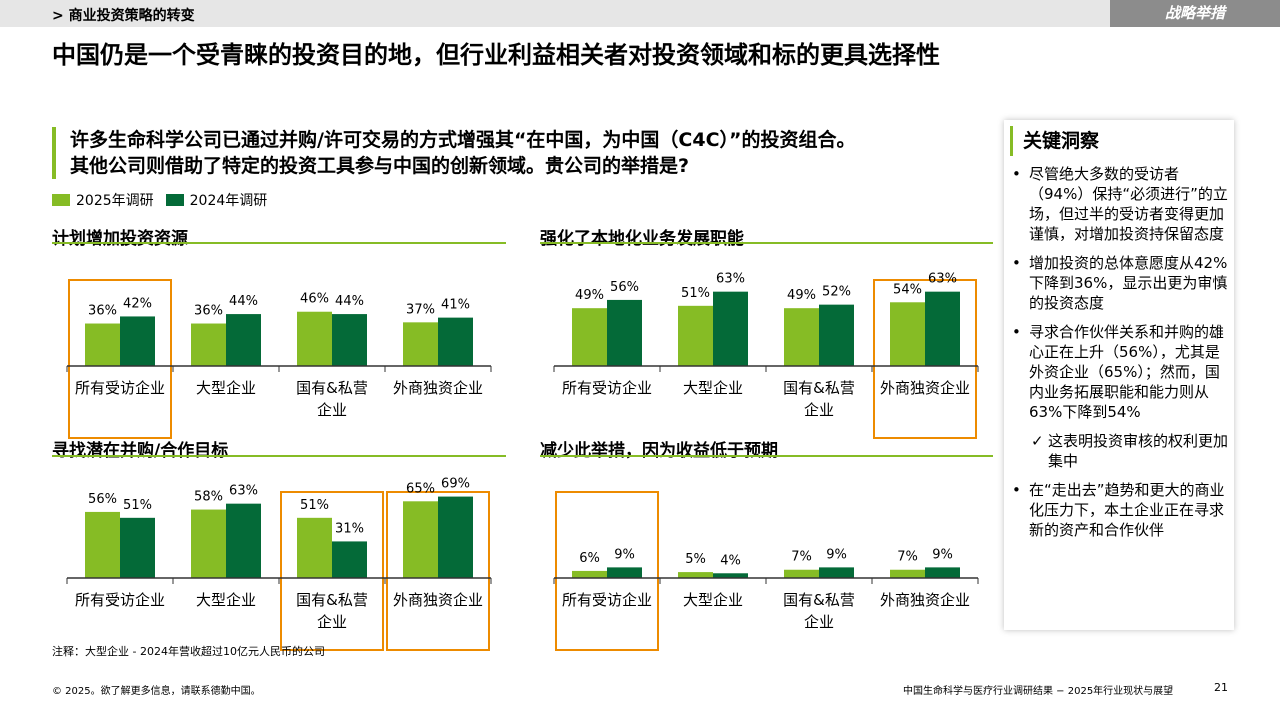 This screenshot has height=720, width=1280. I want to click on chart-2-category-label: 所有受访企业, so click(607, 388).